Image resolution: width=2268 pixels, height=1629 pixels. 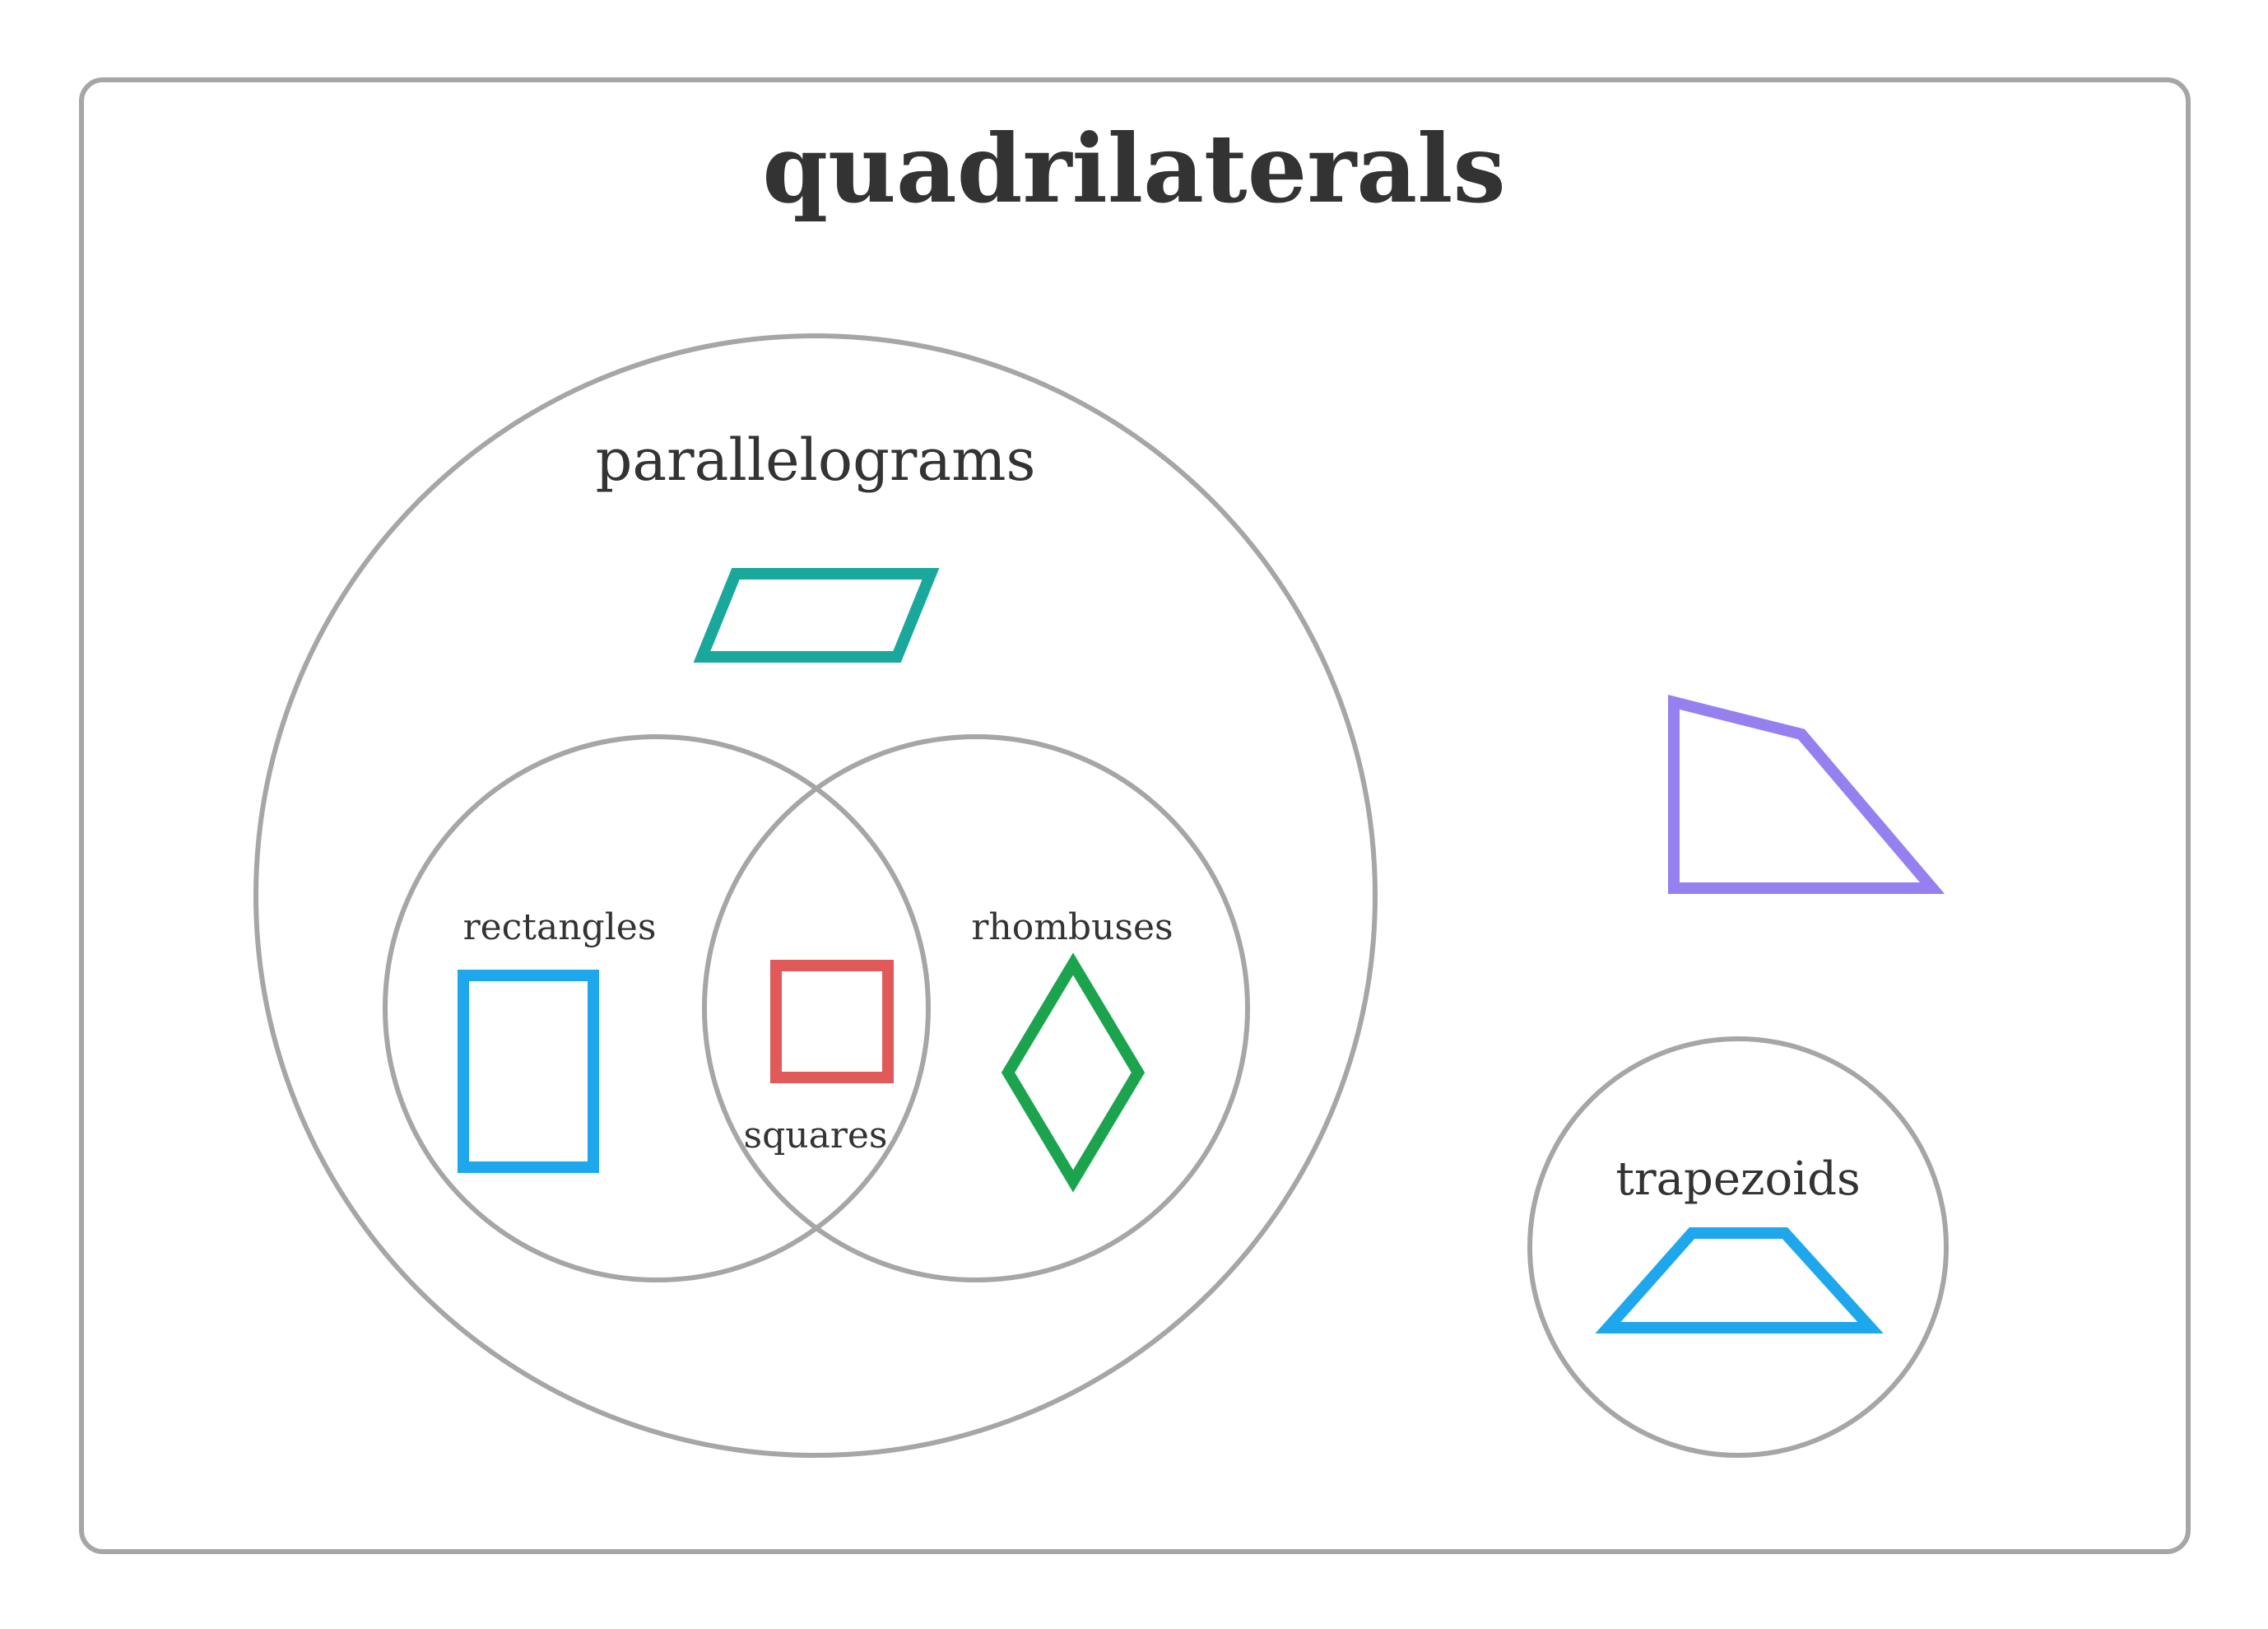 I want to click on rhombuses-circle, so click(x=976, y=1008).